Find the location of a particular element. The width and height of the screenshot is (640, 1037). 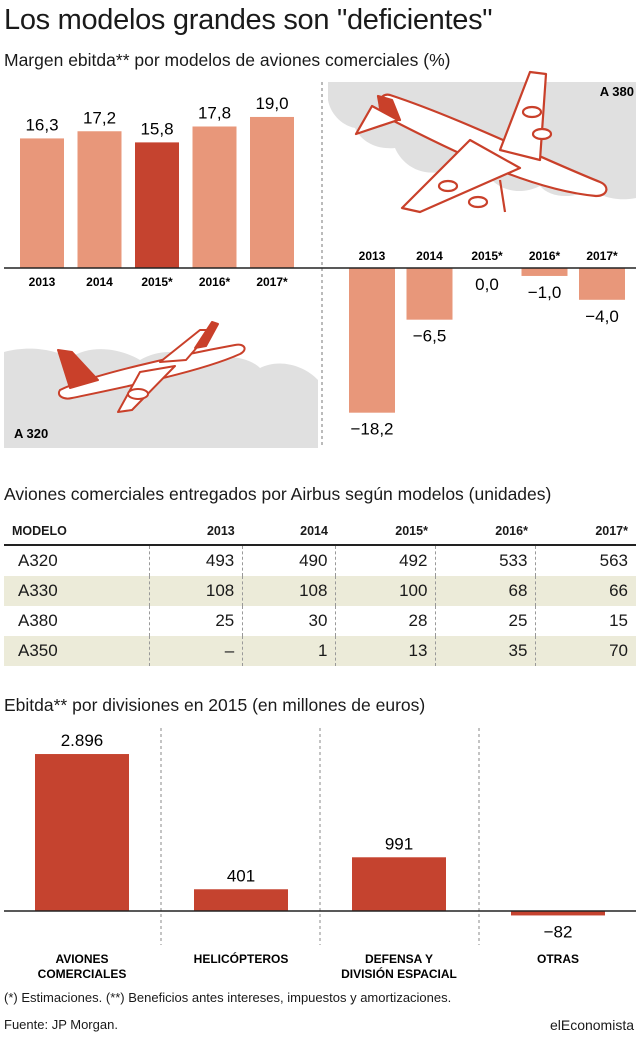

a380-year-label: 2014 is located at coordinates (429, 256).